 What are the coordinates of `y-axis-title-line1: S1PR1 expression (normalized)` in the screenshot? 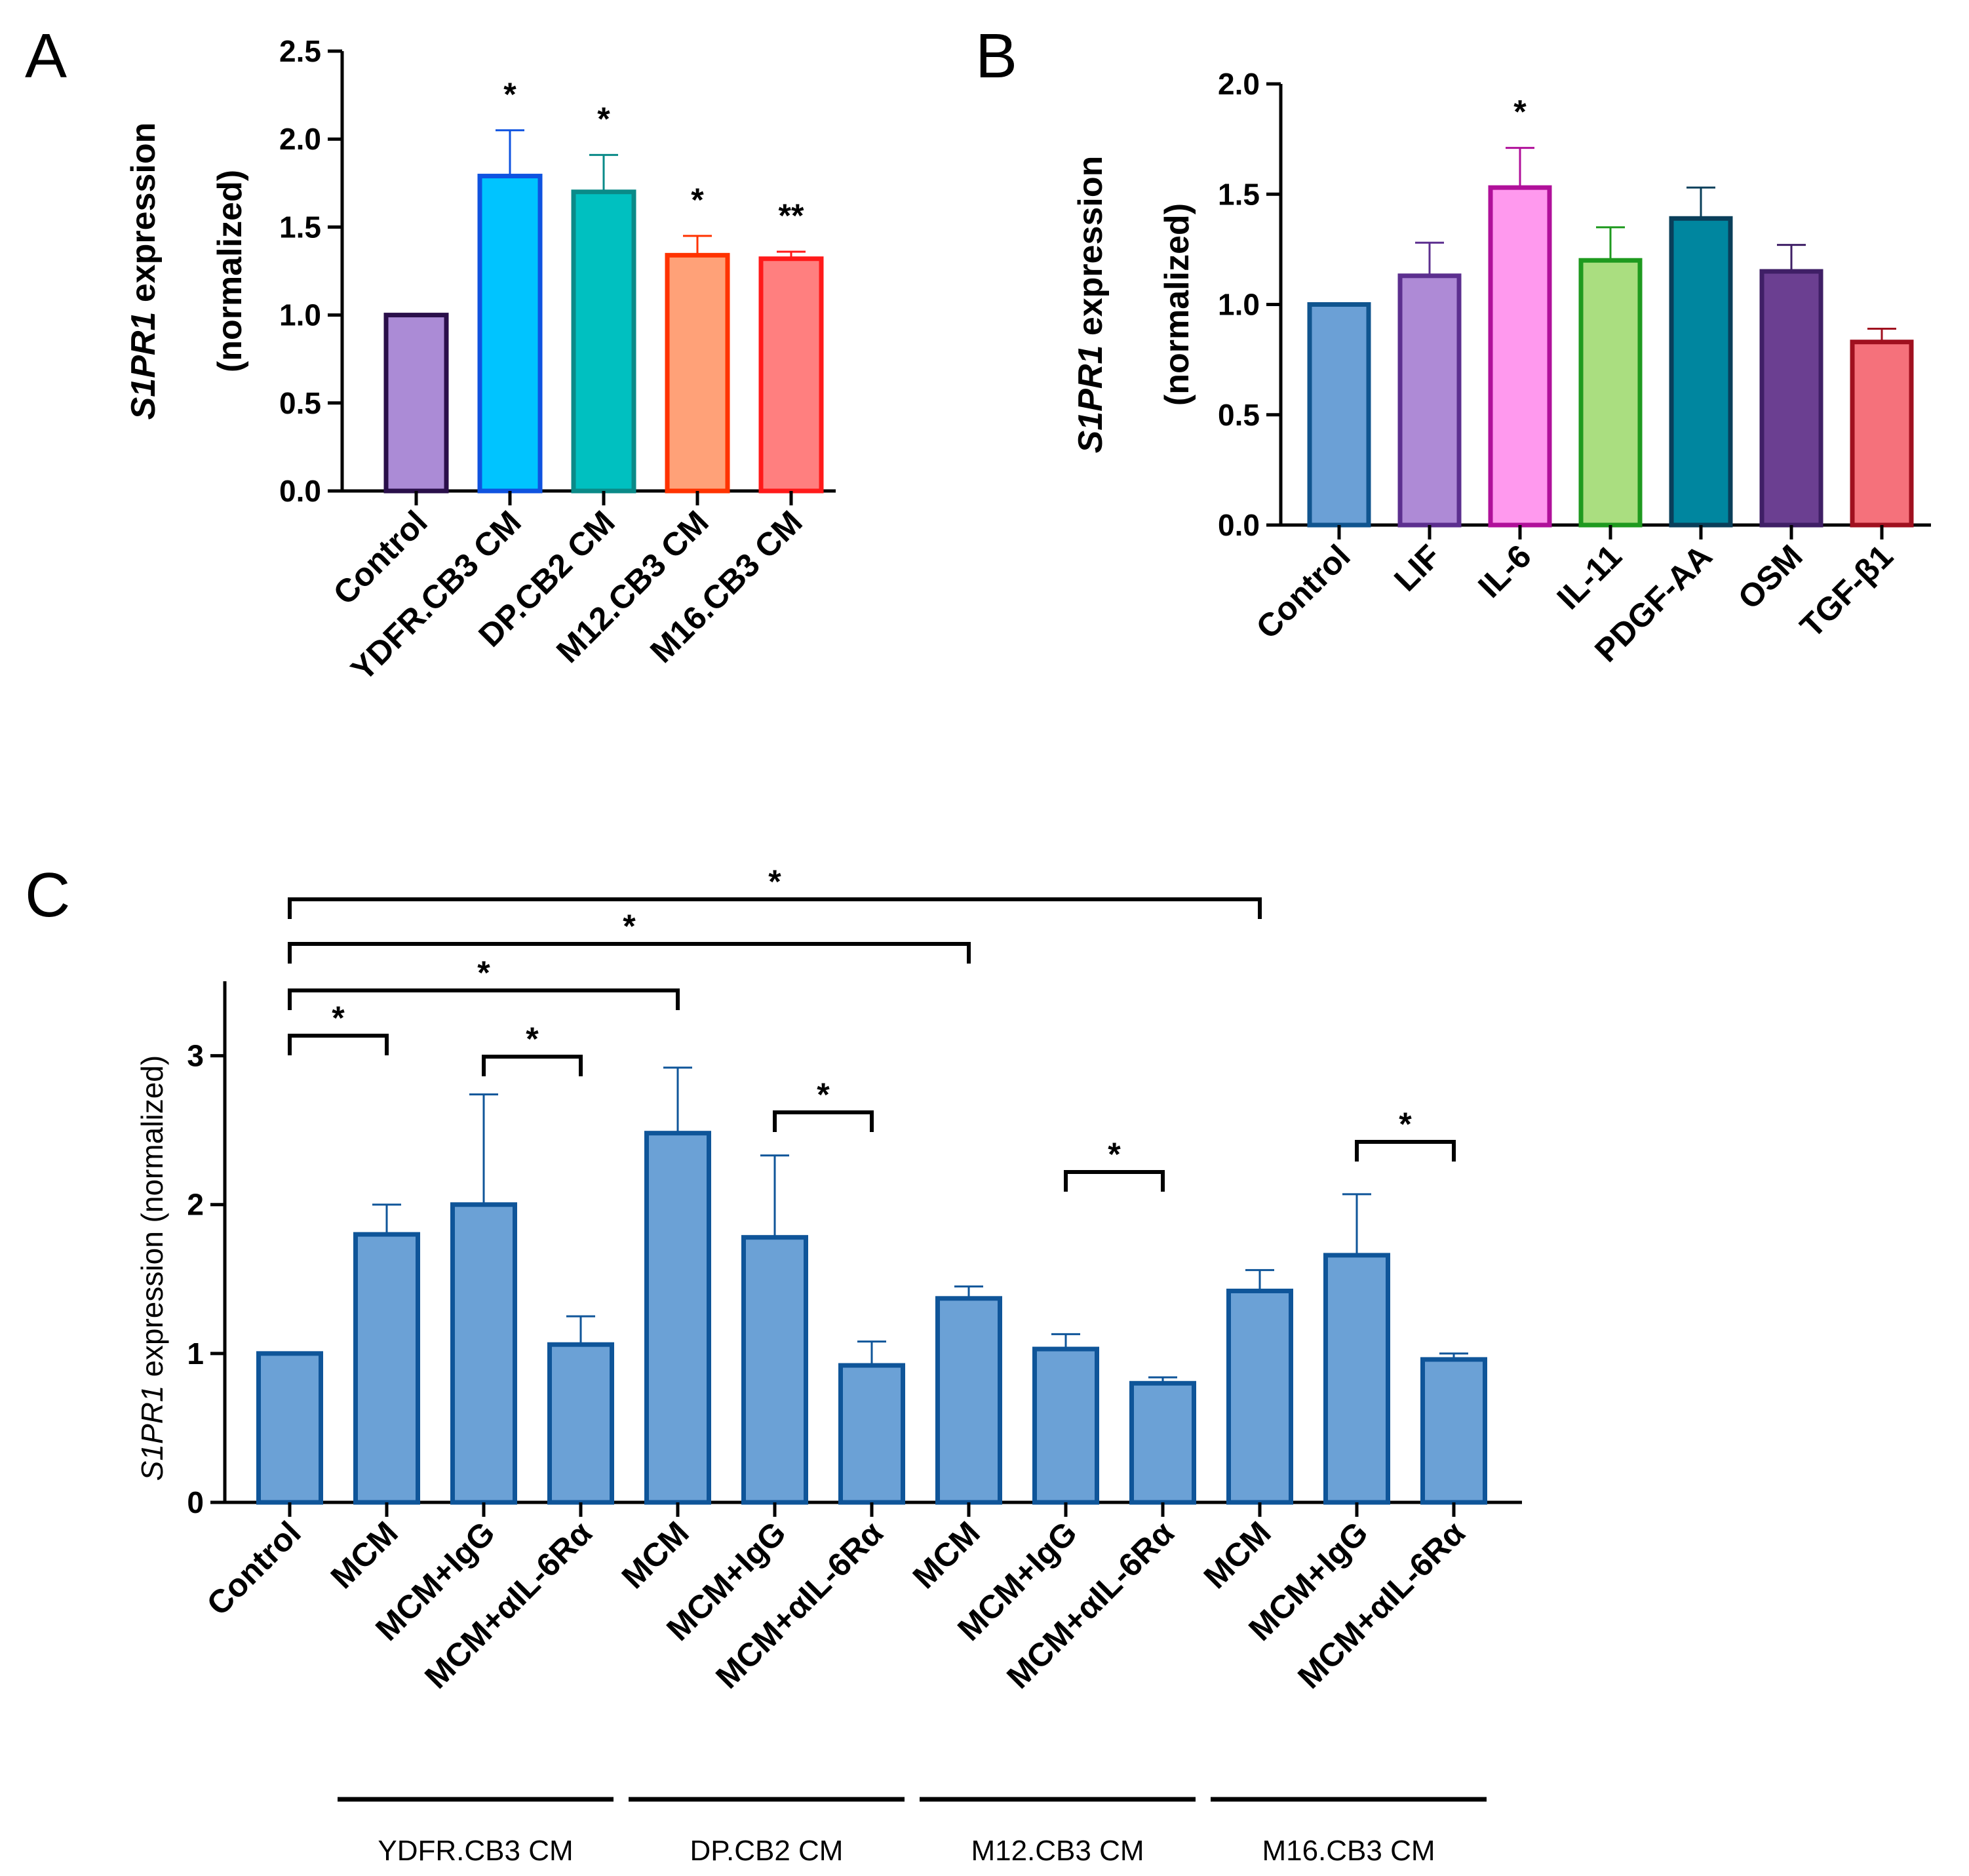 It's located at (152, 1268).